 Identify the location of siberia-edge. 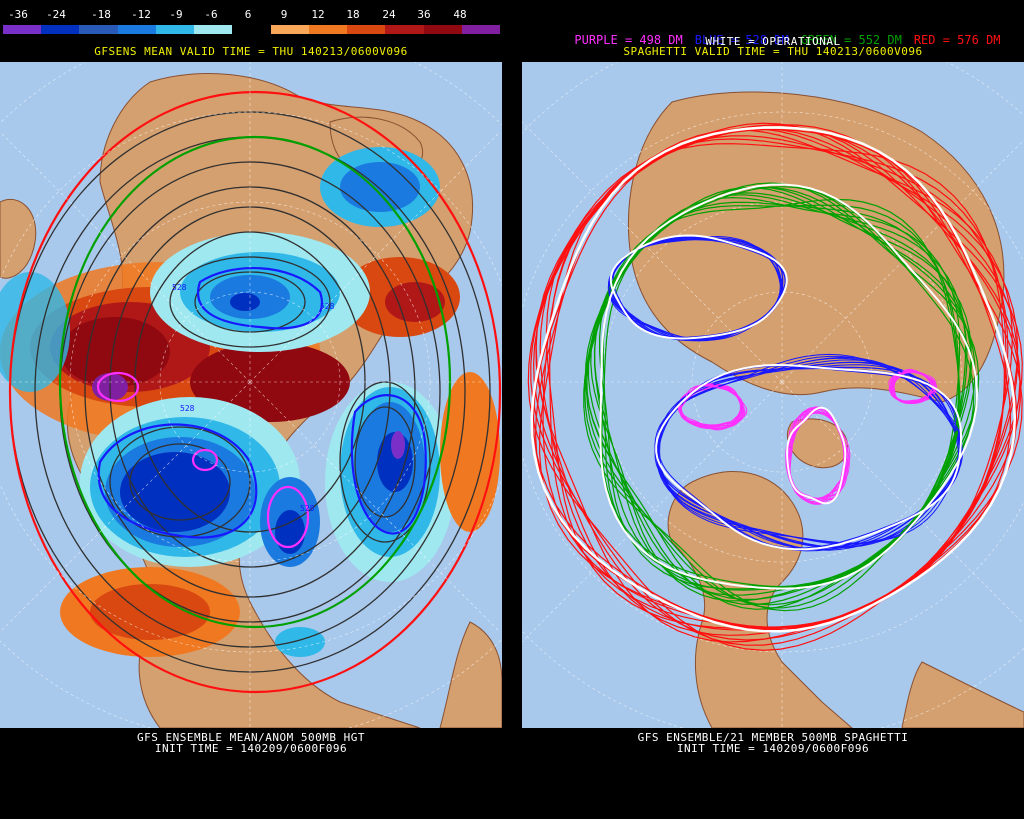
(18, 238).